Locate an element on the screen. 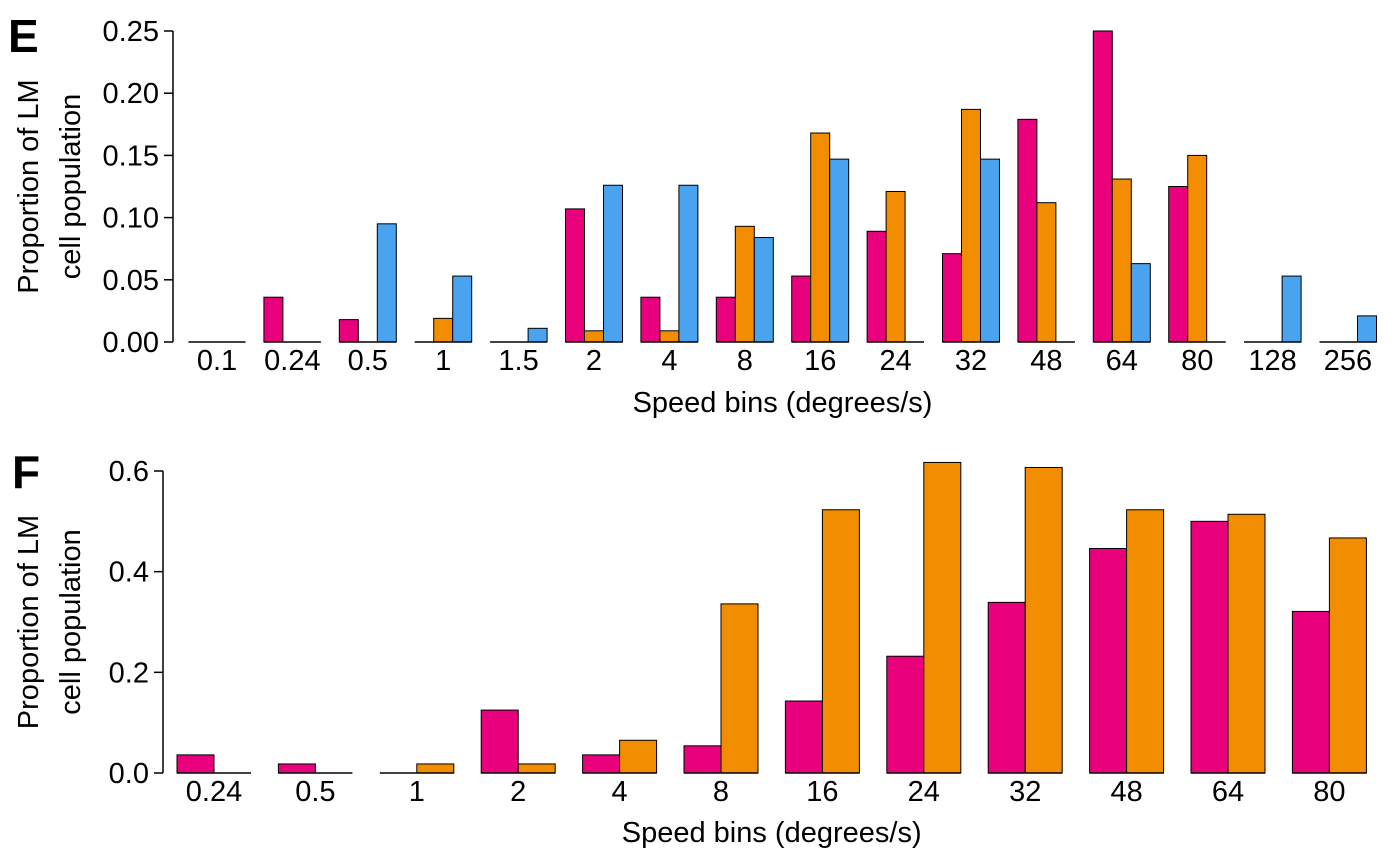  x-tick-label: 1.5 is located at coordinates (518, 361).